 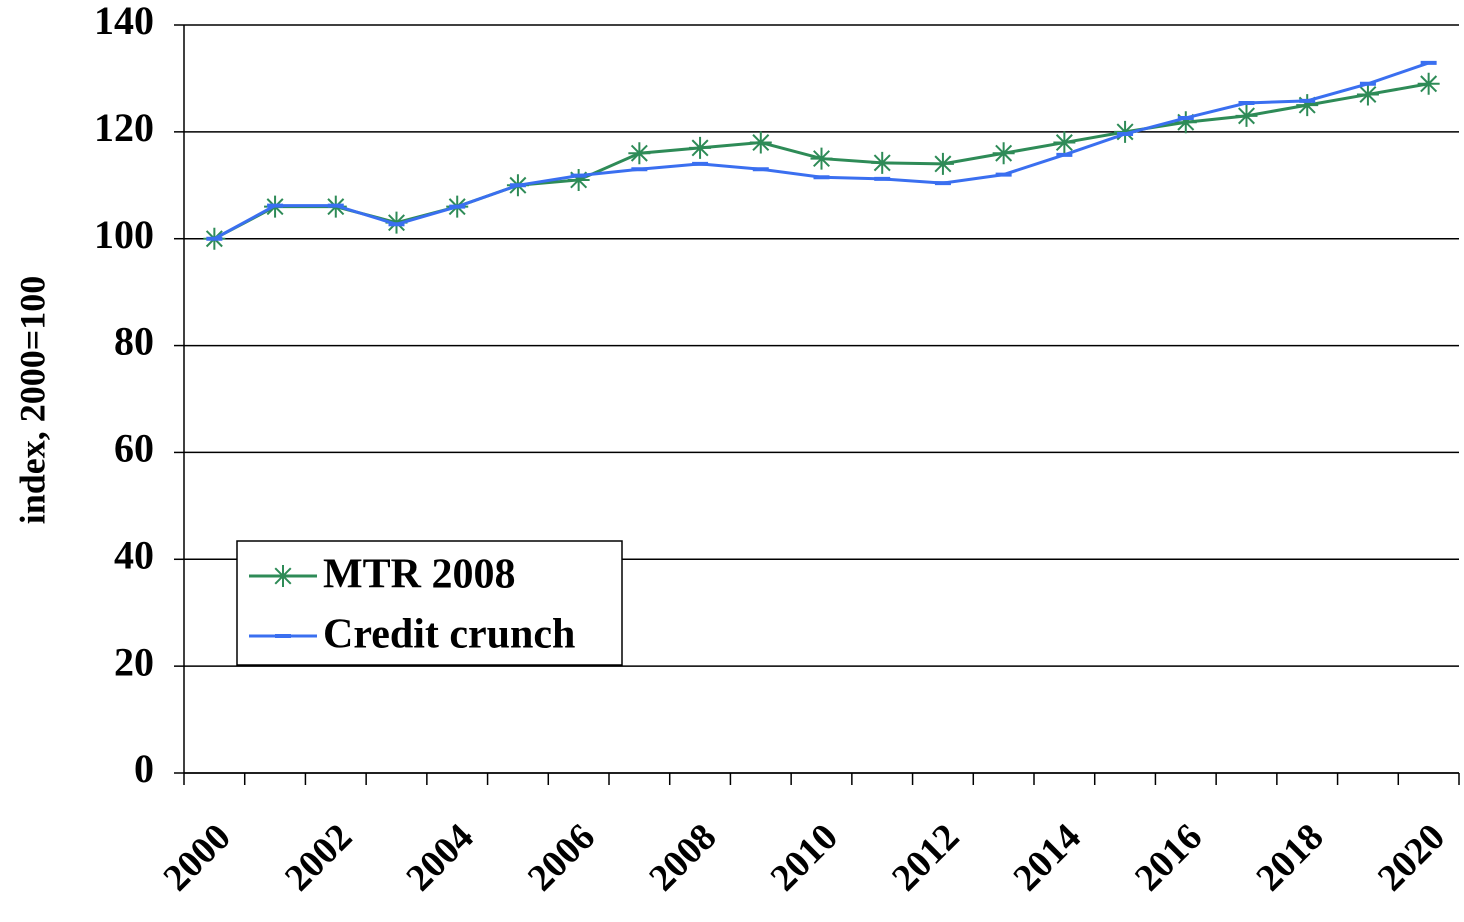 What do you see at coordinates (32, 400) in the screenshot?
I see `y-axis-label: index, 2000=100` at bounding box center [32, 400].